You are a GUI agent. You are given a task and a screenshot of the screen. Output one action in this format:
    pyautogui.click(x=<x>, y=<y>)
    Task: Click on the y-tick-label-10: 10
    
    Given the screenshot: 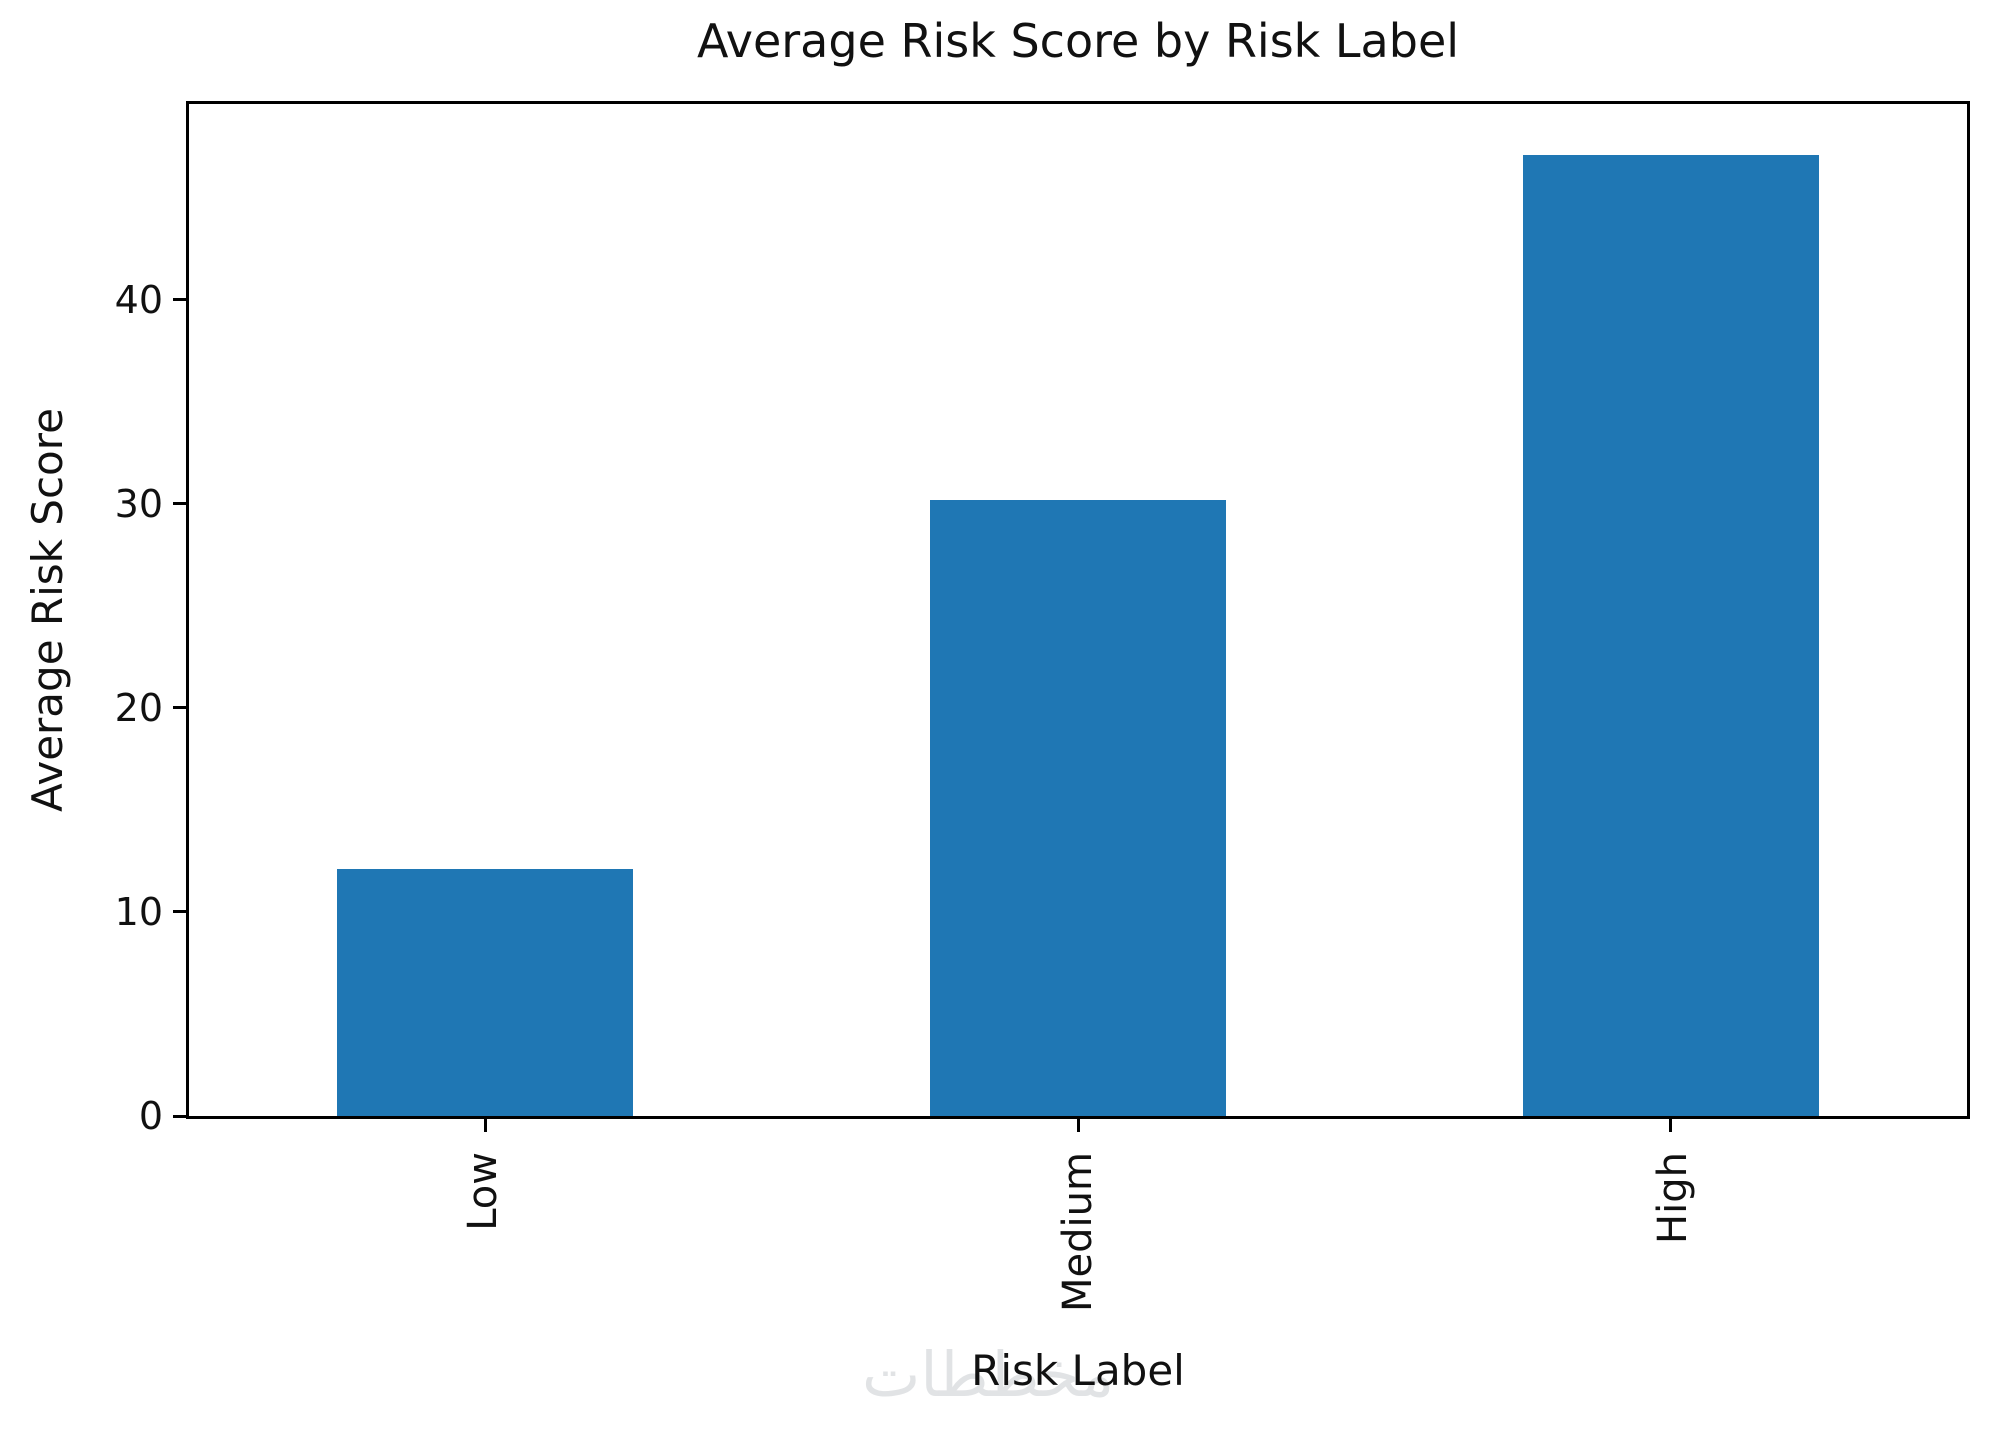 What is the action you would take?
    pyautogui.click(x=138, y=911)
    